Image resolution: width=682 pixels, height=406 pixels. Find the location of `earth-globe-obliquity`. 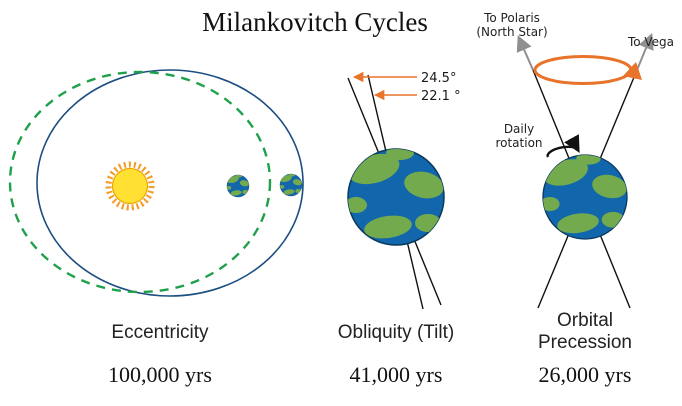

earth-globe-obliquity is located at coordinates (395, 195).